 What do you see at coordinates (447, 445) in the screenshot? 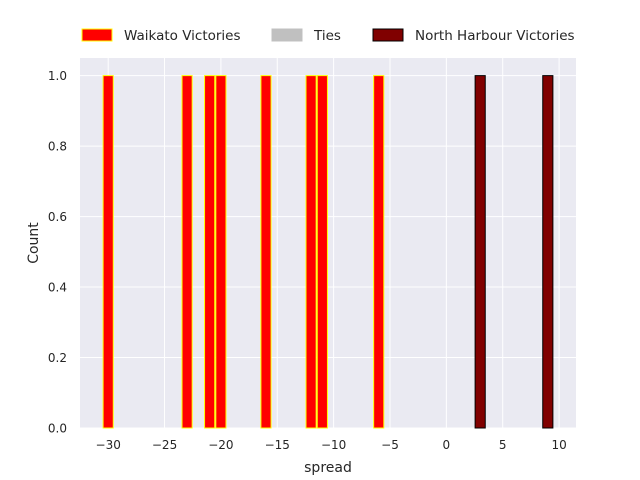
I see `x-tick-label: 0` at bounding box center [447, 445].